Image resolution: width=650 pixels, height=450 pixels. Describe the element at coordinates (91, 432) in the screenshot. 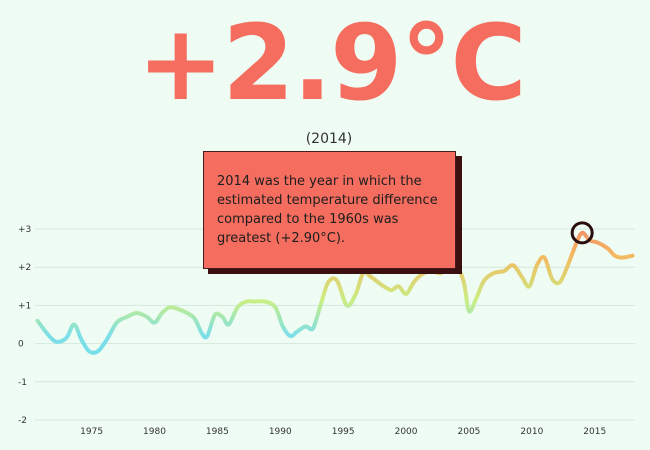

I see `x-tick-label: 1975` at that location.